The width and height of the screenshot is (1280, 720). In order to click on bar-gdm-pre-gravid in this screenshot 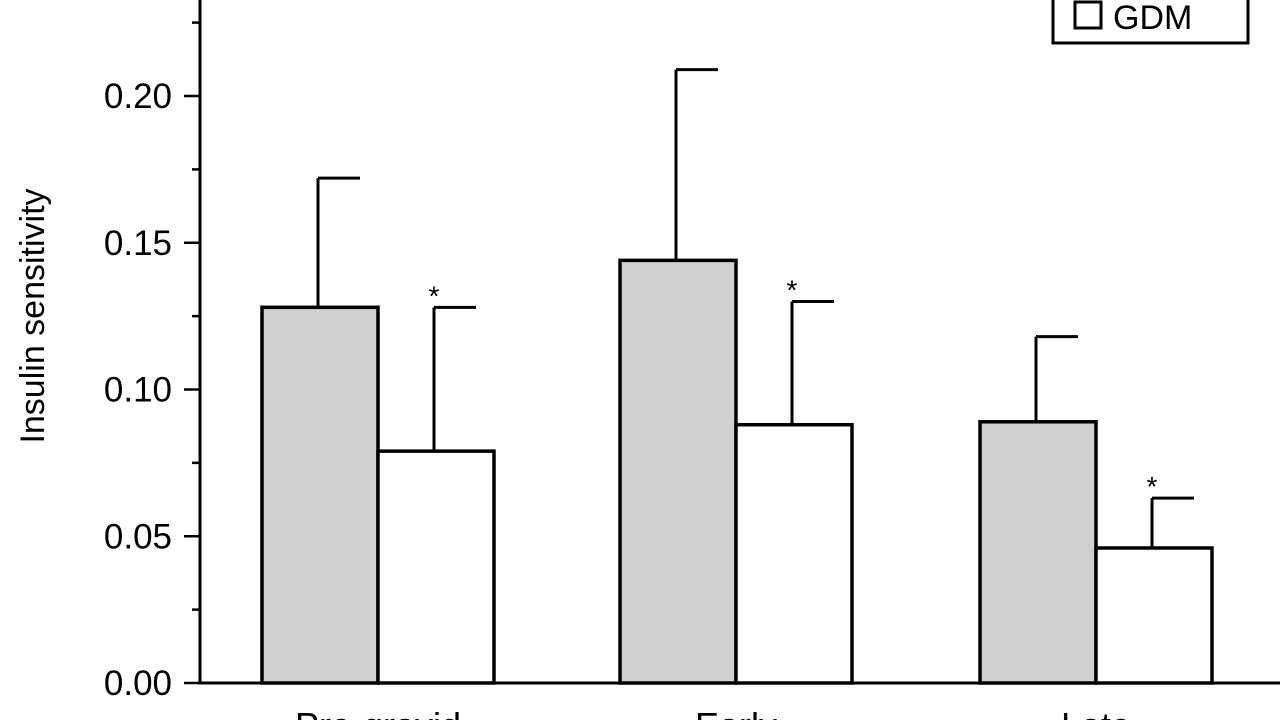, I will do `click(436, 567)`.